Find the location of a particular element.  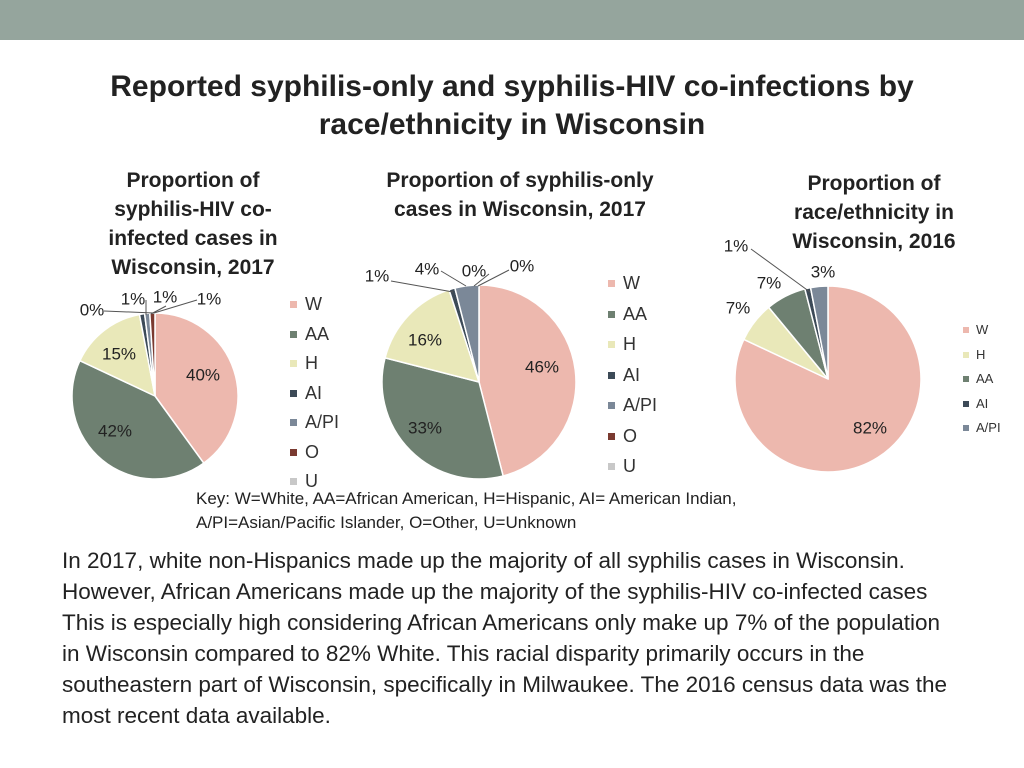

pie-2-label-aa: 33% is located at coordinates (425, 427).